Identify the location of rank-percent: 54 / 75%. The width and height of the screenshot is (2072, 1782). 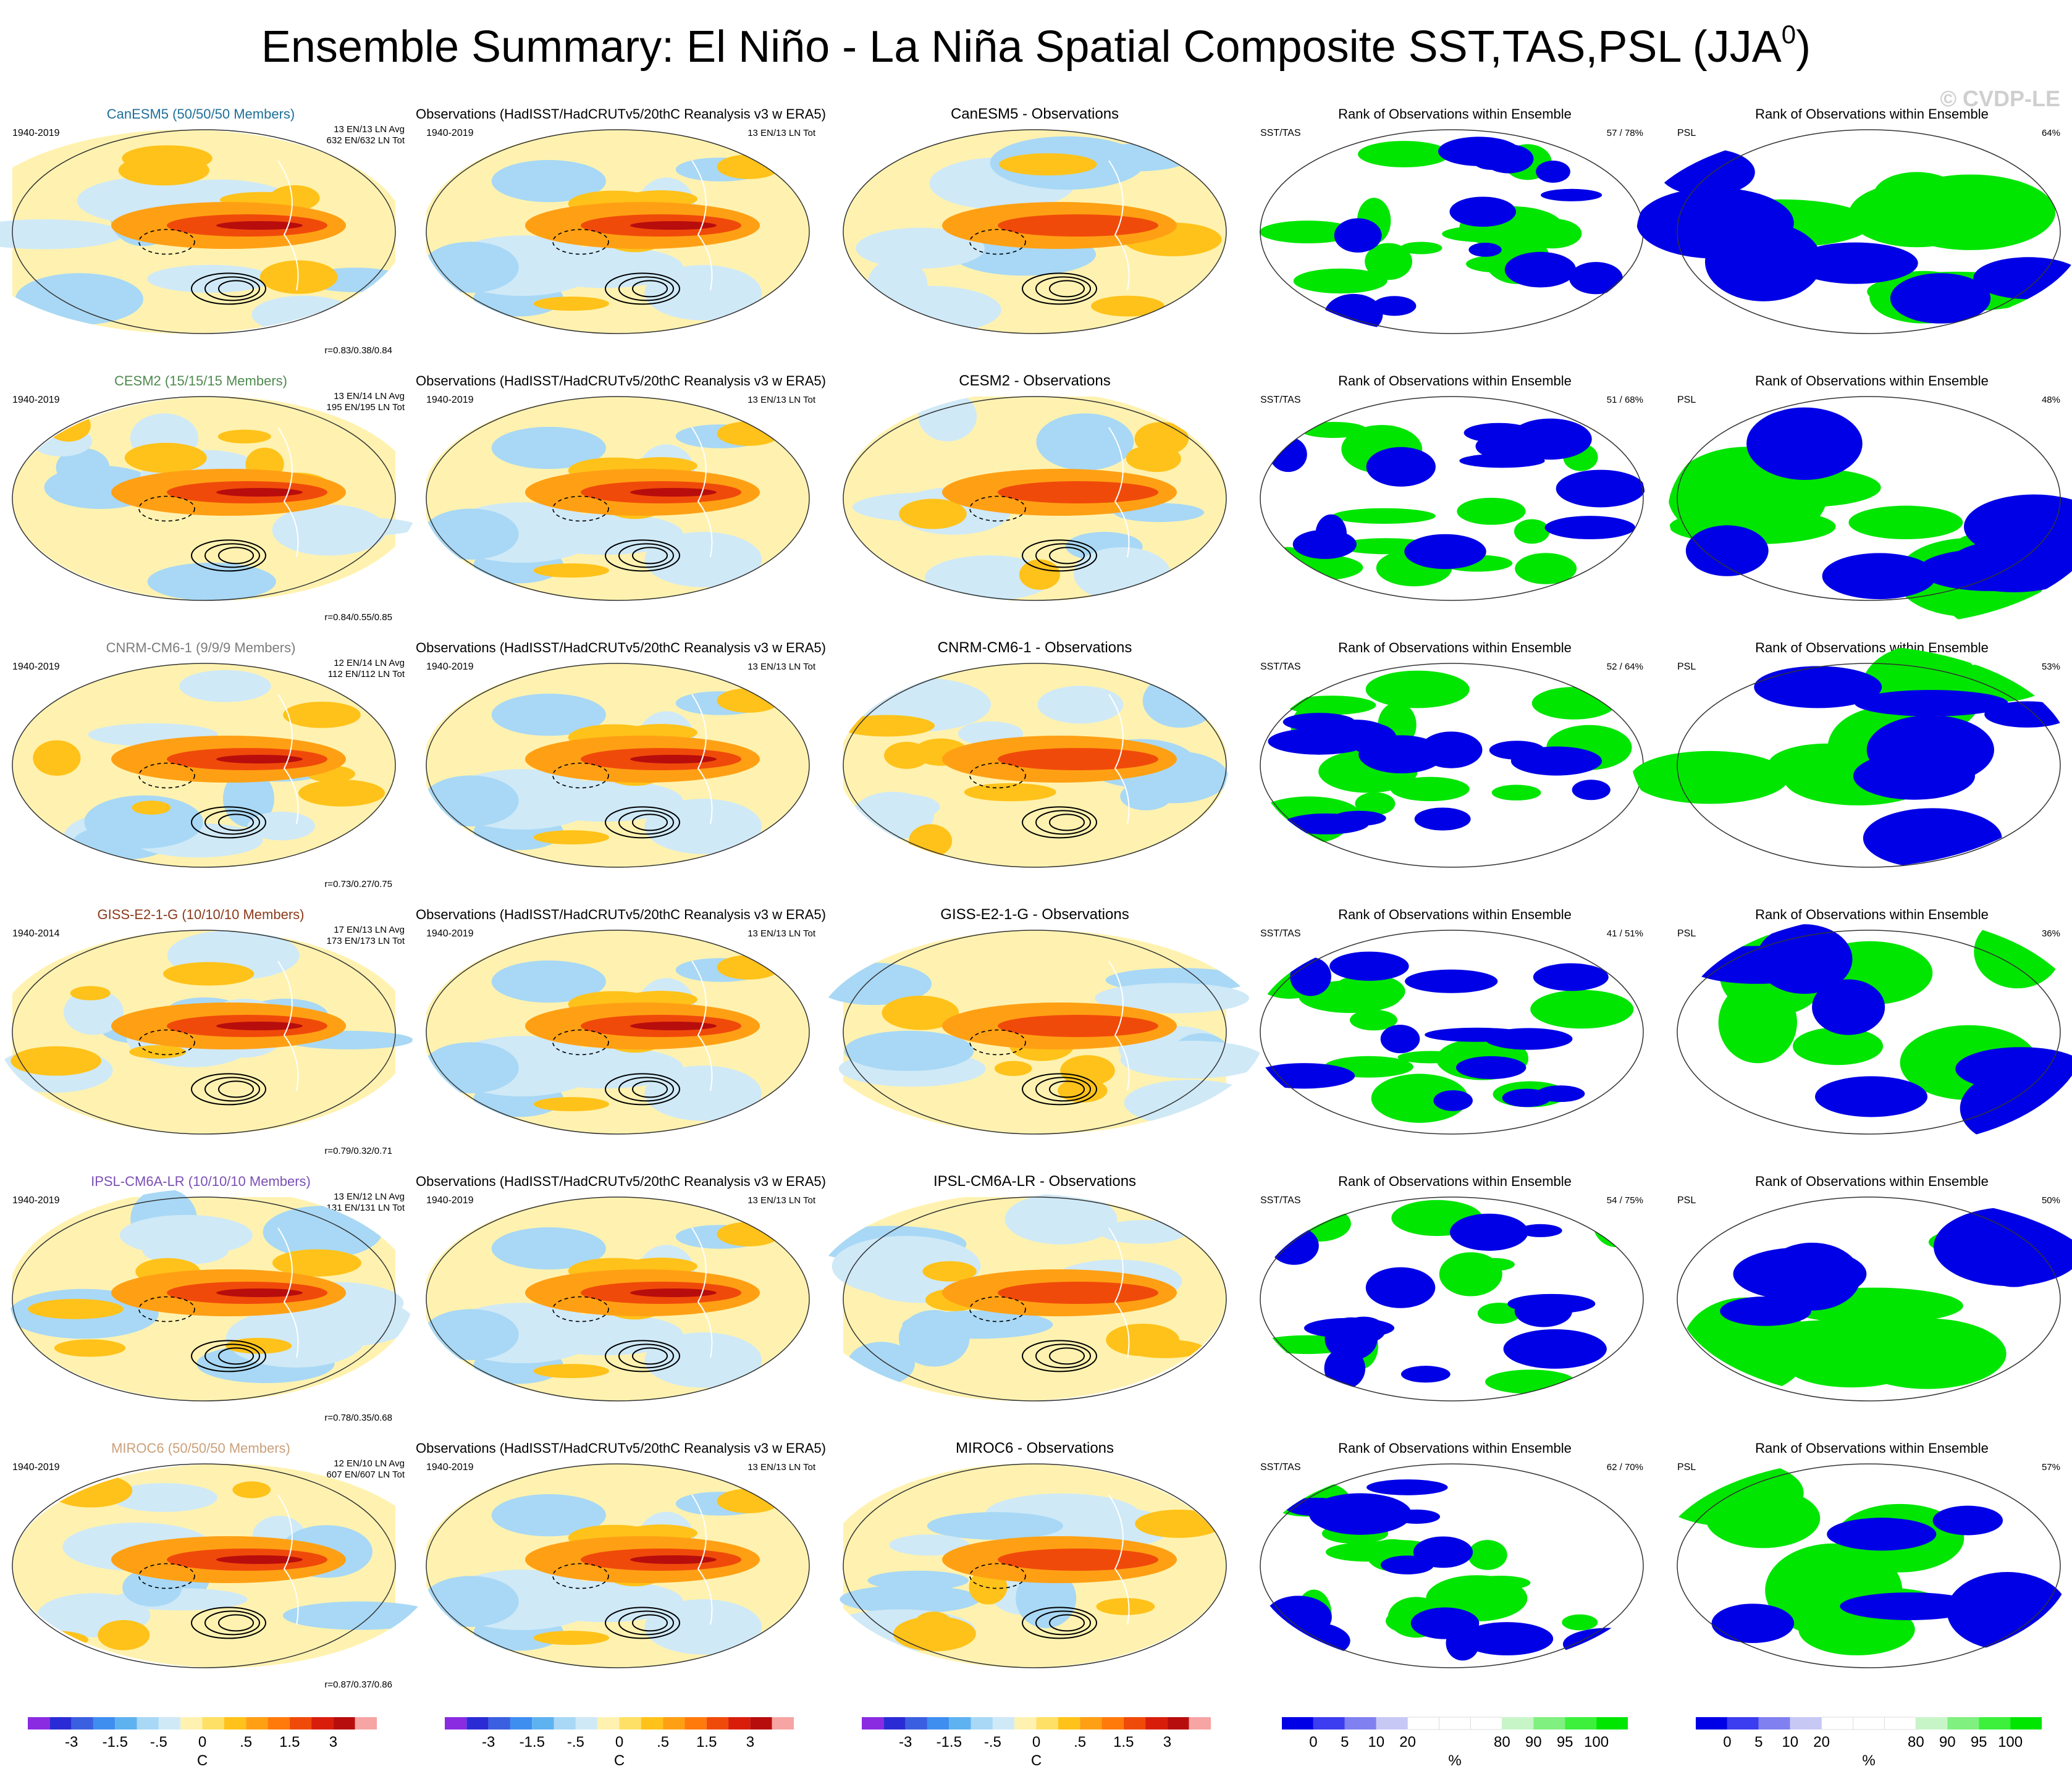
(1625, 1200).